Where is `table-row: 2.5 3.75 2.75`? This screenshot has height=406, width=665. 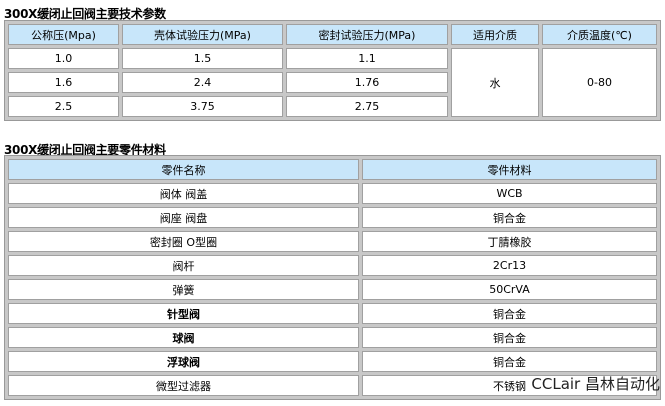 table-row: 2.5 3.75 2.75 is located at coordinates (332, 106).